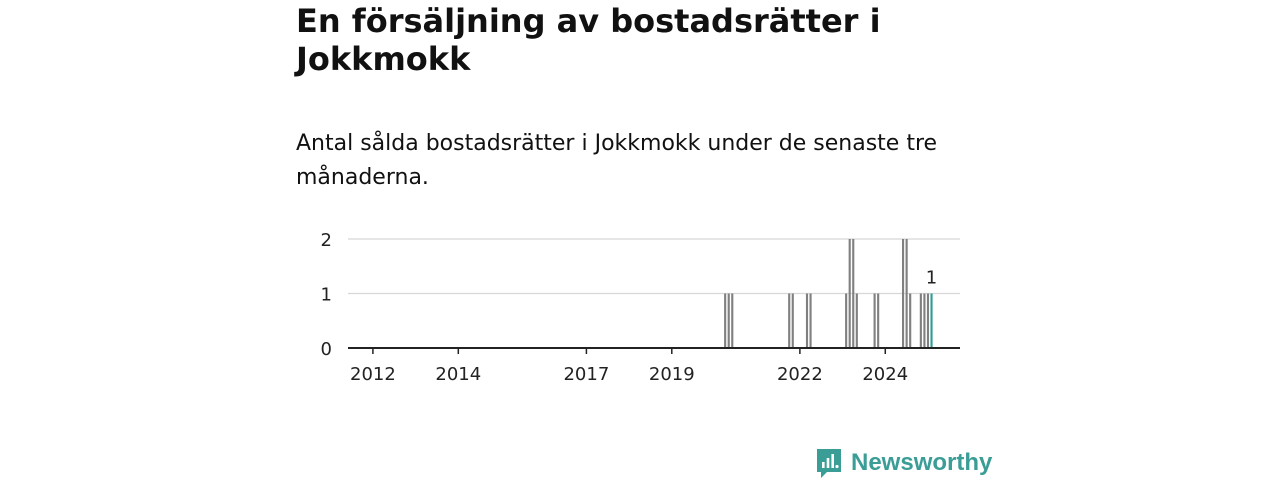 Image resolution: width=1280 pixels, height=480 pixels. I want to click on y-tick-label: 0, so click(326, 349).